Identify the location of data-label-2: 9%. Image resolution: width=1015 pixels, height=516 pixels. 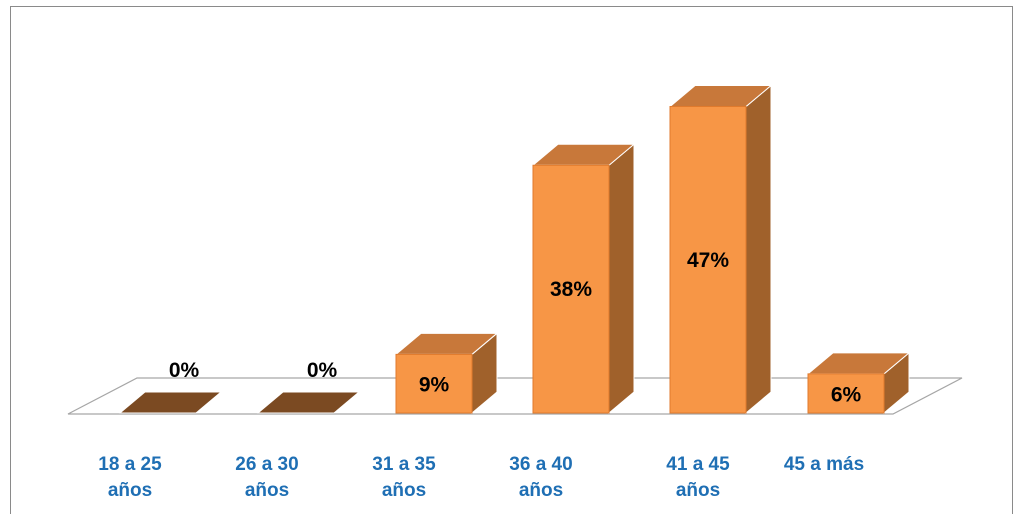
(434, 385).